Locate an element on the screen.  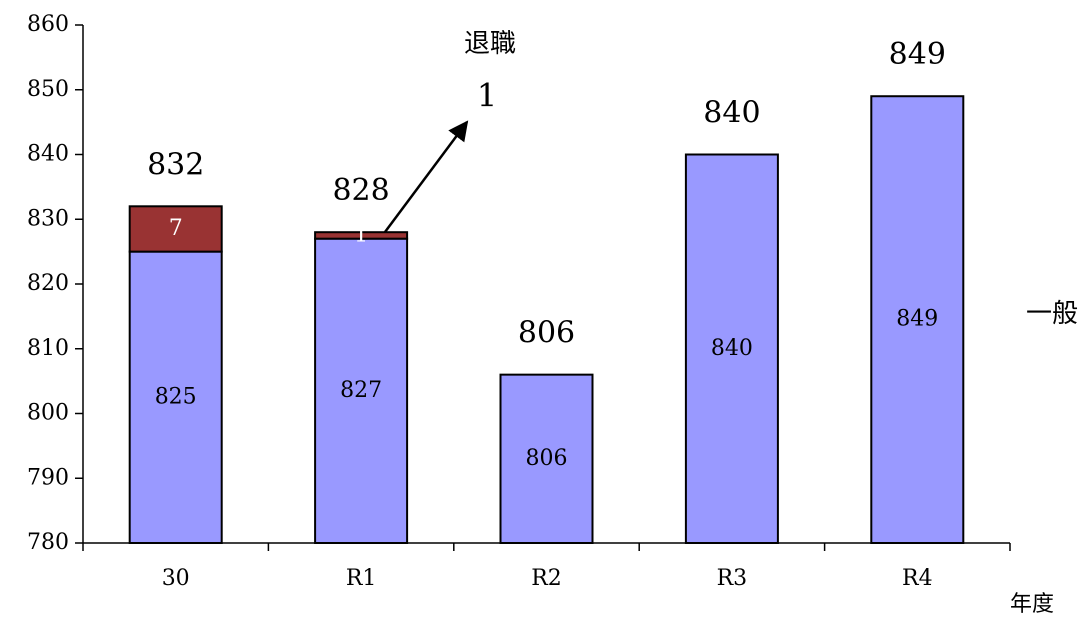
y-tick-label: 800 is located at coordinates (48, 413).